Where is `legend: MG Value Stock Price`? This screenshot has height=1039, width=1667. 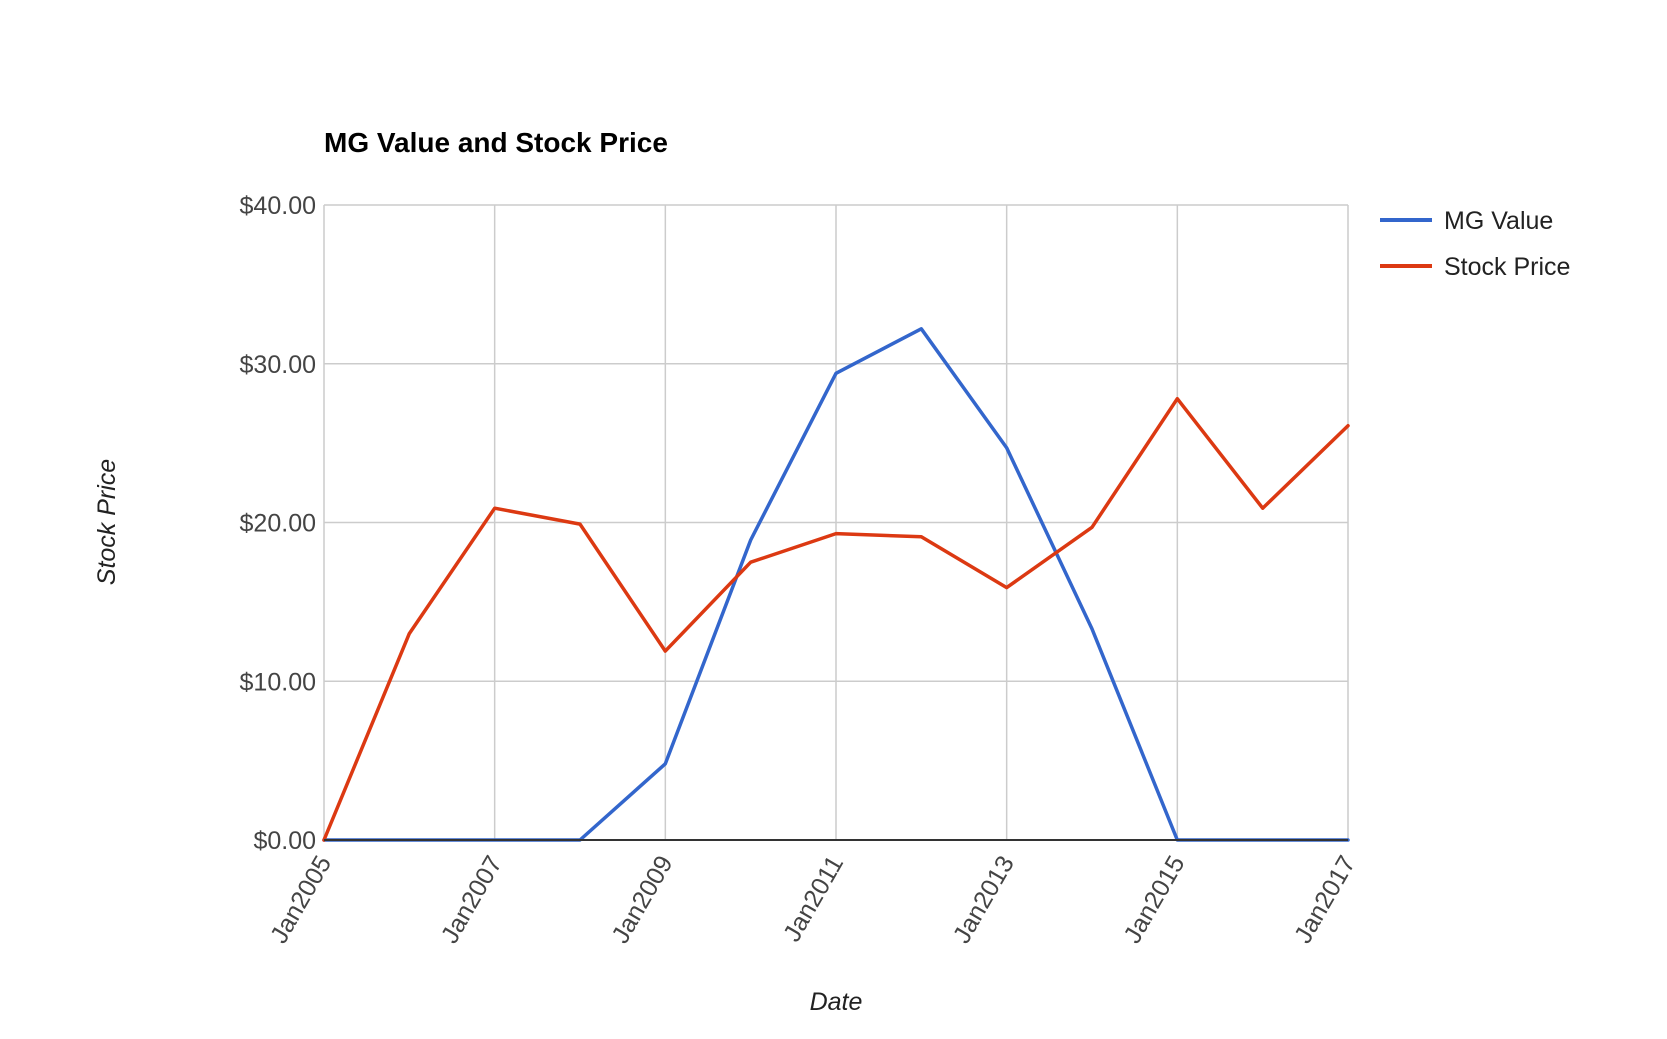
legend: MG Value Stock Price is located at coordinates (1475, 244).